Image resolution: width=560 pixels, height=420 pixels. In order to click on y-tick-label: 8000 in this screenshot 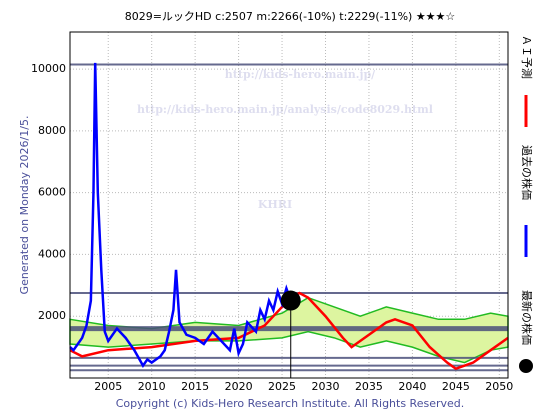, I will do `click(52, 130)`.